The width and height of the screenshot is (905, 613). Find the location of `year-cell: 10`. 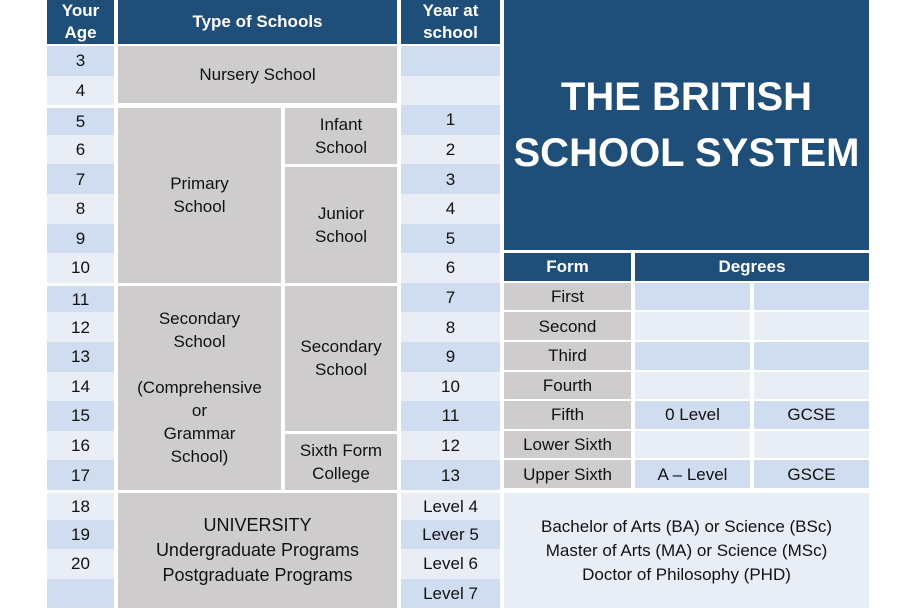

year-cell: 10 is located at coordinates (450, 386).